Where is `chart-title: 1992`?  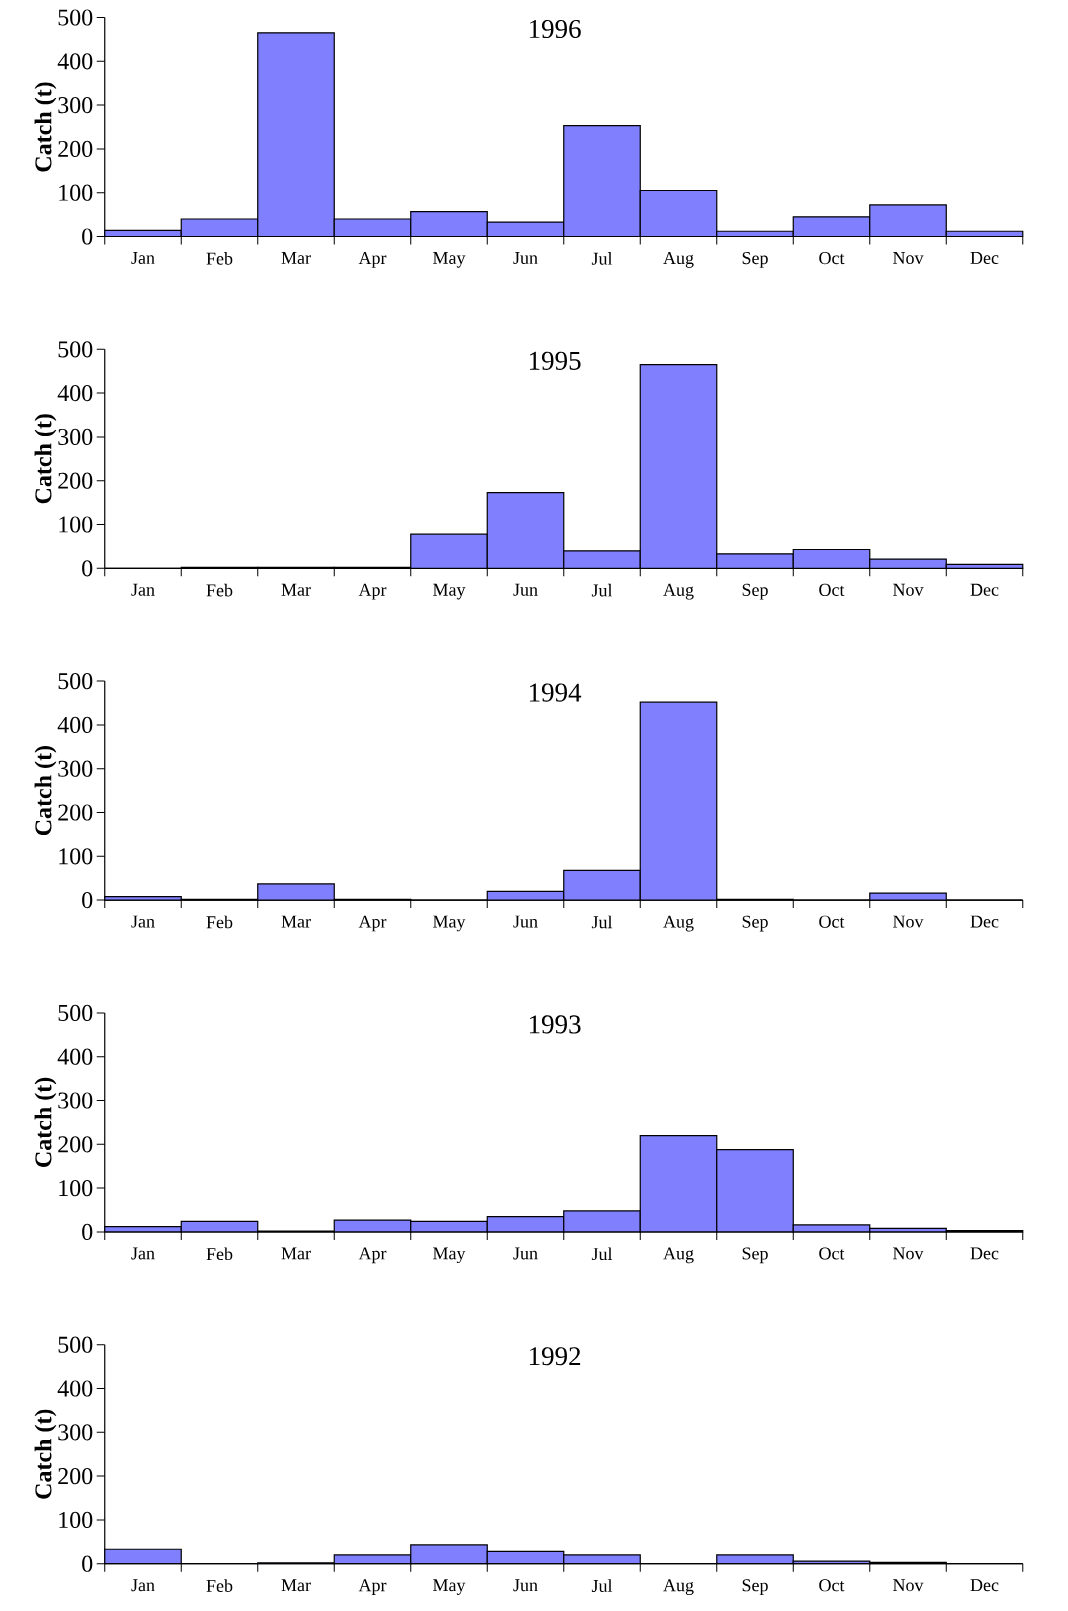 chart-title: 1992 is located at coordinates (555, 1356).